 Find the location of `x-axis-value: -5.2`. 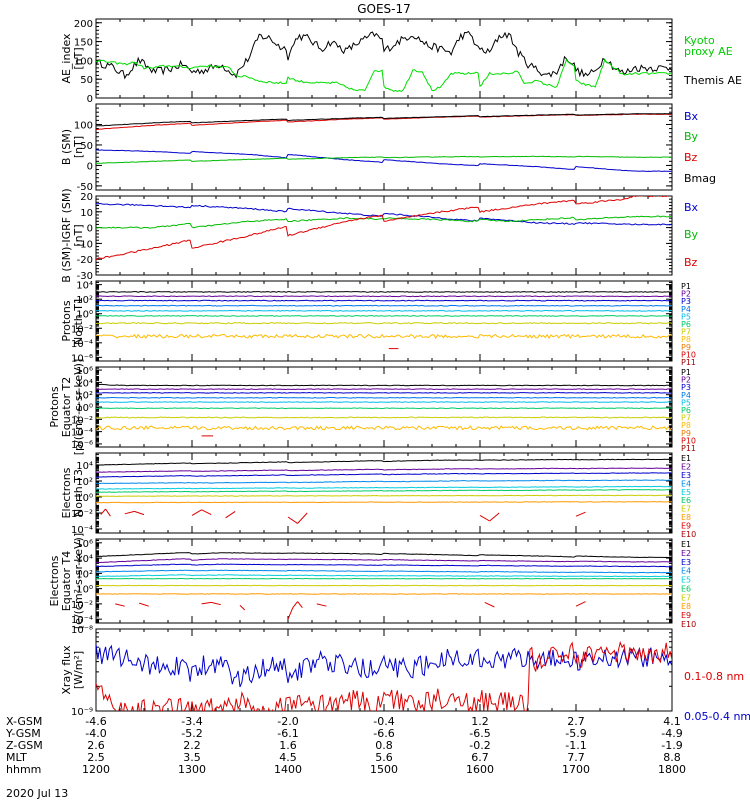

x-axis-value: -5.2 is located at coordinates (191, 733).